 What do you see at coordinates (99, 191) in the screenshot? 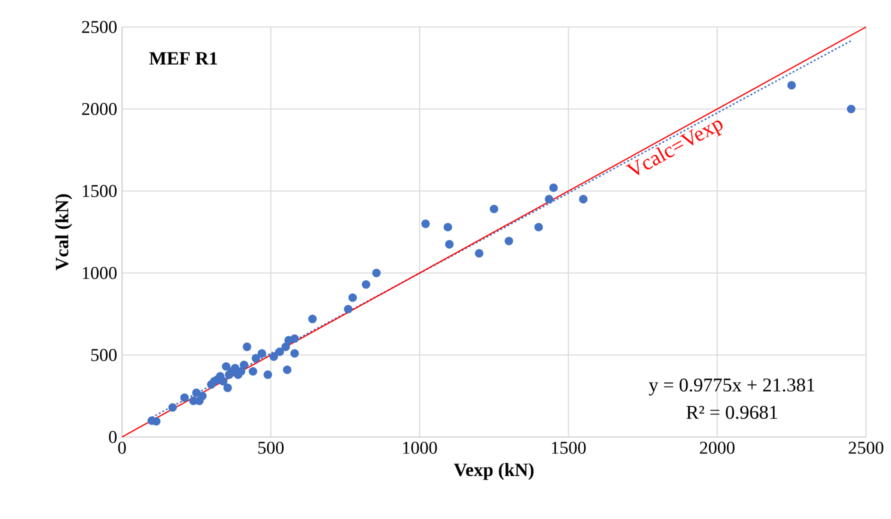
I see `y-tick-label: 1500` at bounding box center [99, 191].